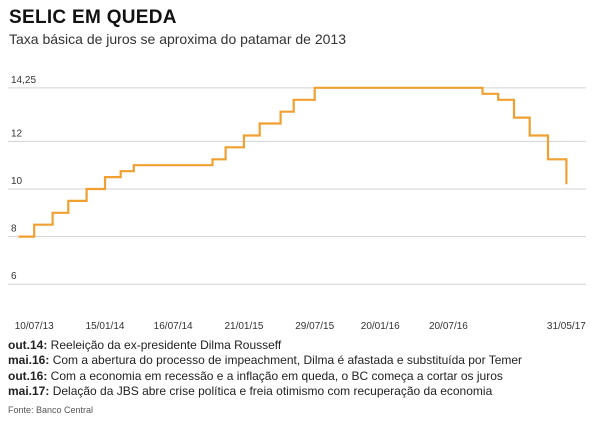 This screenshot has height=434, width=596. What do you see at coordinates (34, 326) in the screenshot?
I see `x-tick-label: 10/07/13` at bounding box center [34, 326].